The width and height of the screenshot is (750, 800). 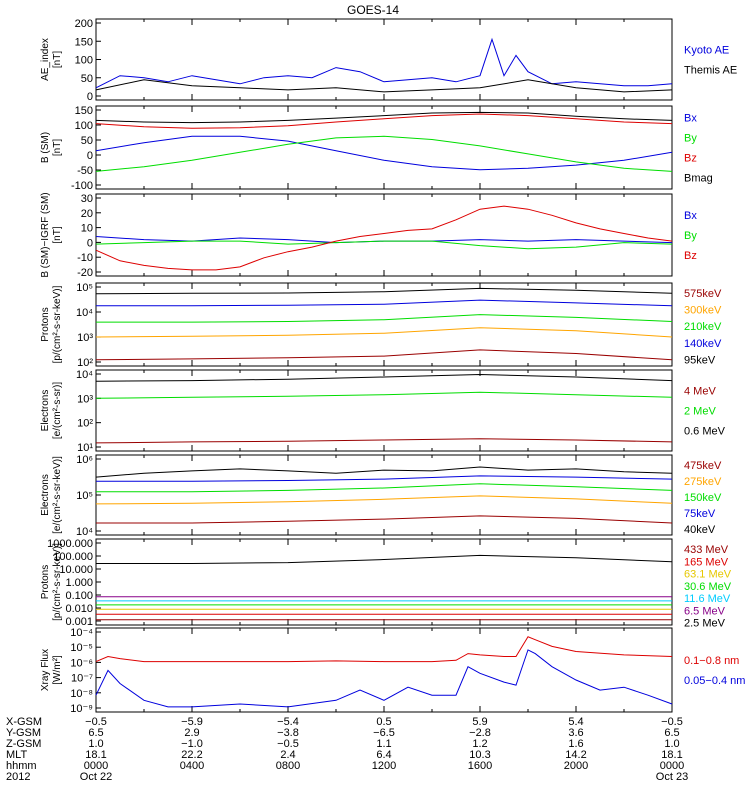 What do you see at coordinates (288, 766) in the screenshot?
I see `x-table-cell: 0800` at bounding box center [288, 766].